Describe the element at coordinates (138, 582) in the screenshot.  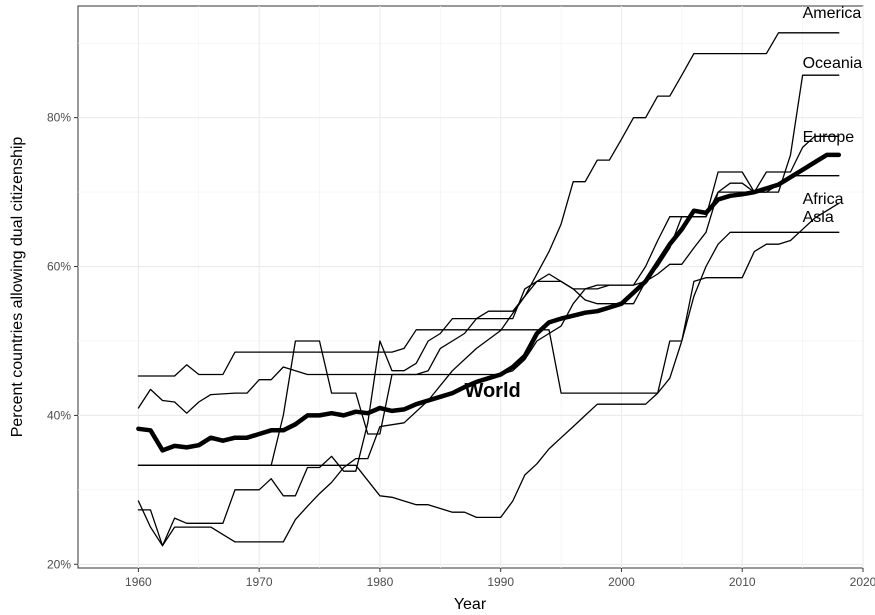
I see `x-tick-label: 1960` at that location.